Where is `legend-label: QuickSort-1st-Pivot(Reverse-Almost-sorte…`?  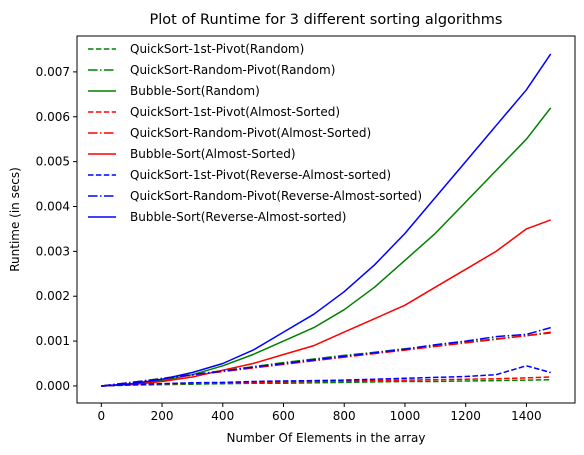 legend-label: QuickSort-1st-Pivot(Reverse-Almost-sorte… is located at coordinates (260, 175).